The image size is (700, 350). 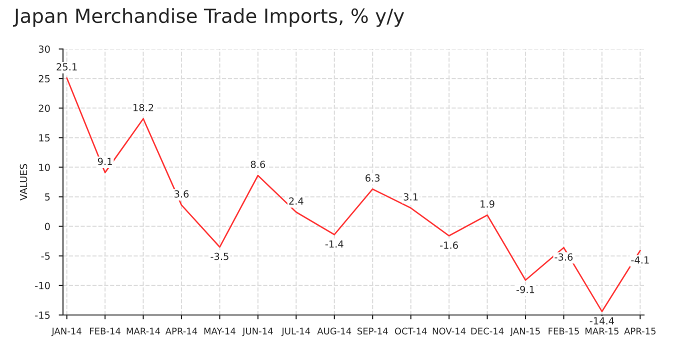 I want to click on y-tick-label: 10, so click(x=44, y=168).